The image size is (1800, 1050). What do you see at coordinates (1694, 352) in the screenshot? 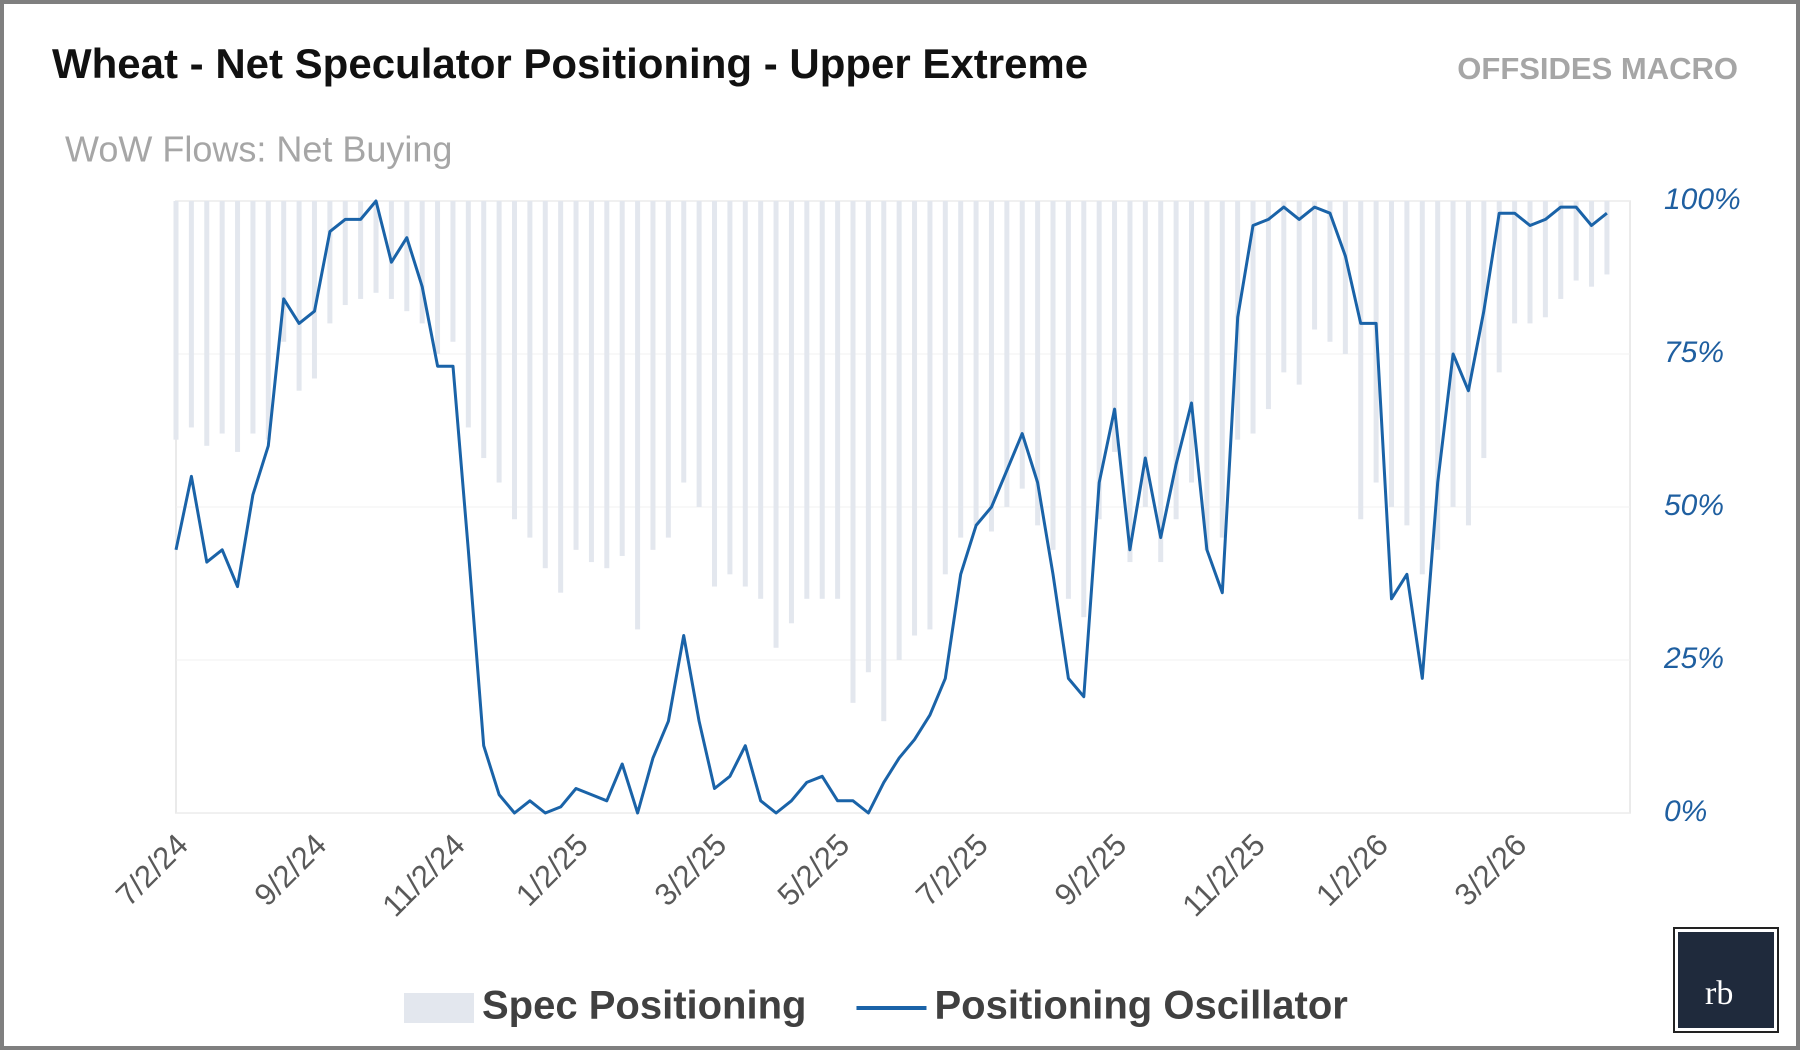
I see `y-tick-label: 75%` at bounding box center [1694, 352].